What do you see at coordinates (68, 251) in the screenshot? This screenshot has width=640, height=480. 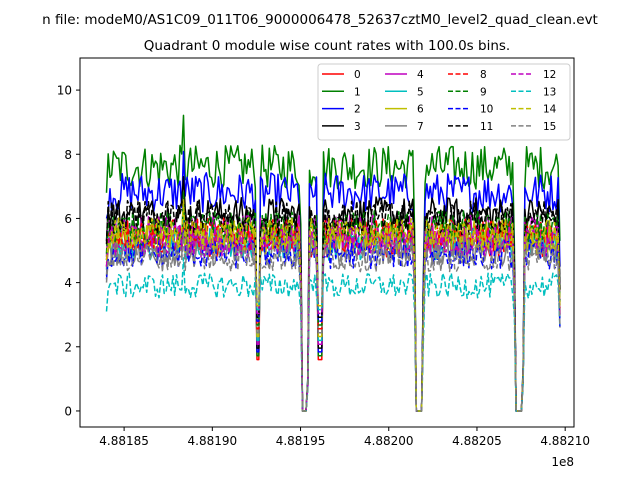 I see `y-axis: 0 2 4 6 8 10` at bounding box center [68, 251].